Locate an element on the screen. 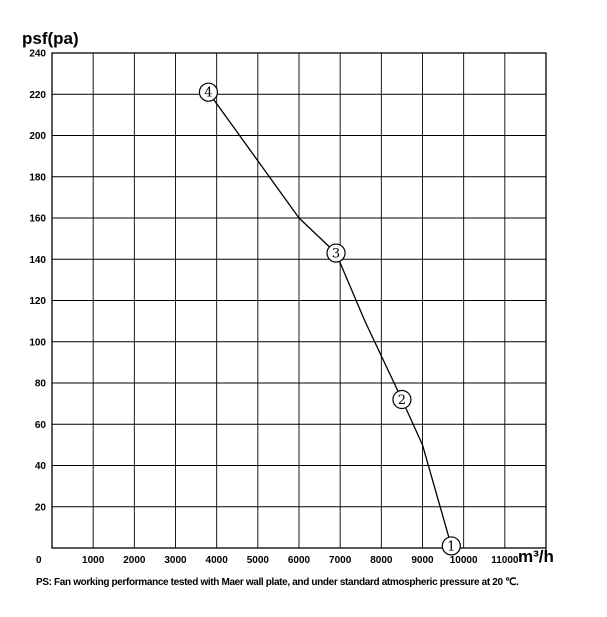 Image resolution: width=607 pixels, height=617 pixels. y-tick-label: 220 is located at coordinates (37, 95).